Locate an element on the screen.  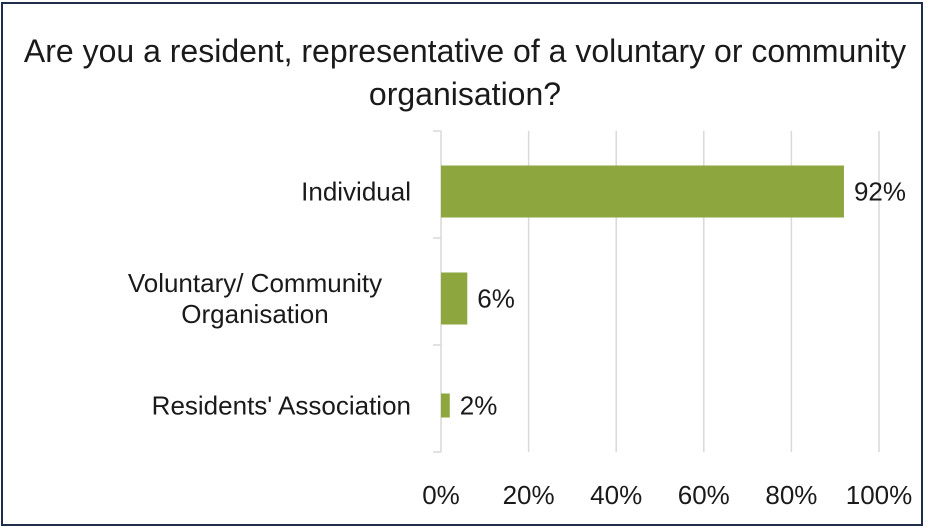
category-label: Residents' Association is located at coordinates (281, 406).